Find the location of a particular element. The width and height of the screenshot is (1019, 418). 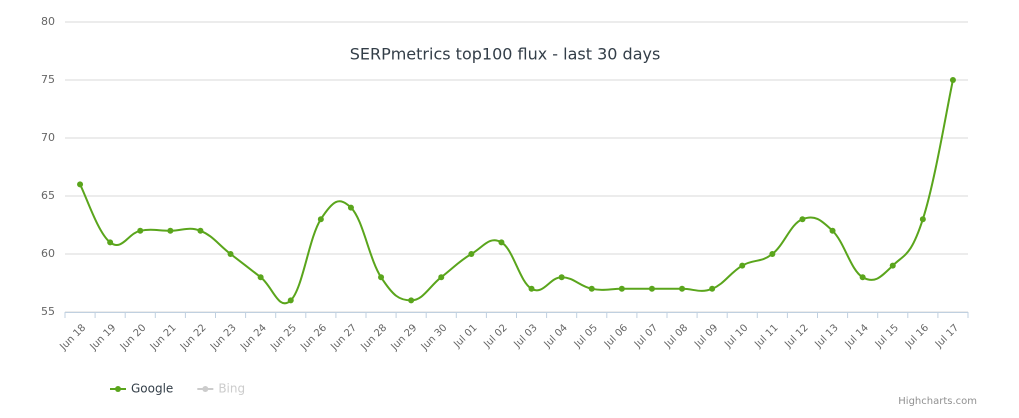

x-tick-label: Jul 13 is located at coordinates (827, 336).